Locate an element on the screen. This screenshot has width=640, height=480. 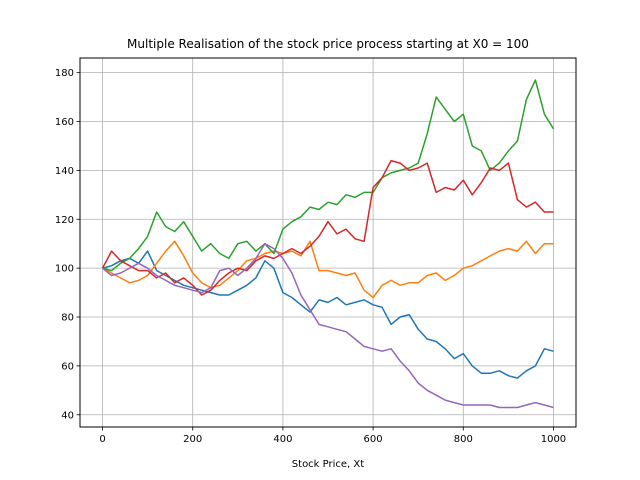
x-axis-label: Stock Price, Xt is located at coordinates (328, 464).